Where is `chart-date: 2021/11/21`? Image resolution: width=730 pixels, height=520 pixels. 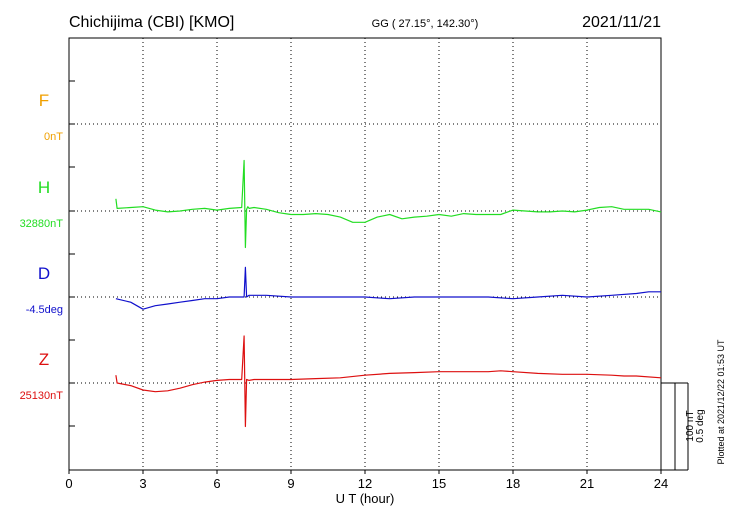
chart-date: 2021/11/21 is located at coordinates (621, 22).